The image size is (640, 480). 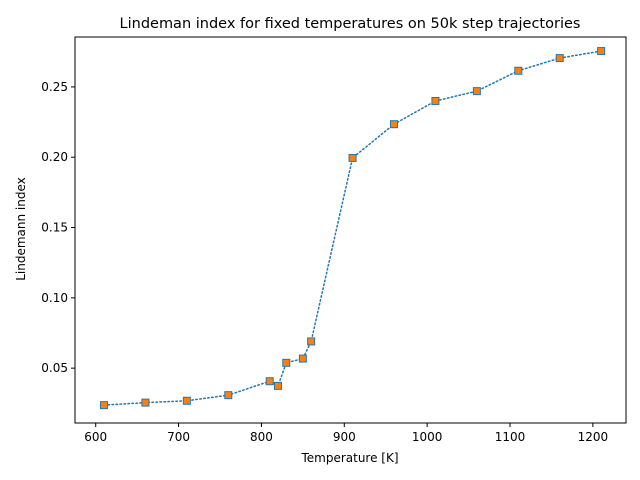 What do you see at coordinates (21, 229) in the screenshot?
I see `y-axis-label: Lindemann index` at bounding box center [21, 229].